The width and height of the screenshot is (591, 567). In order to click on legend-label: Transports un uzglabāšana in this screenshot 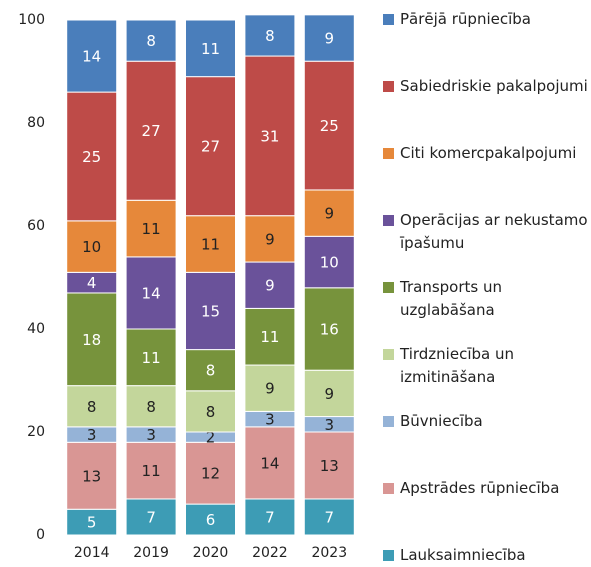, I will do `click(451, 298)`.